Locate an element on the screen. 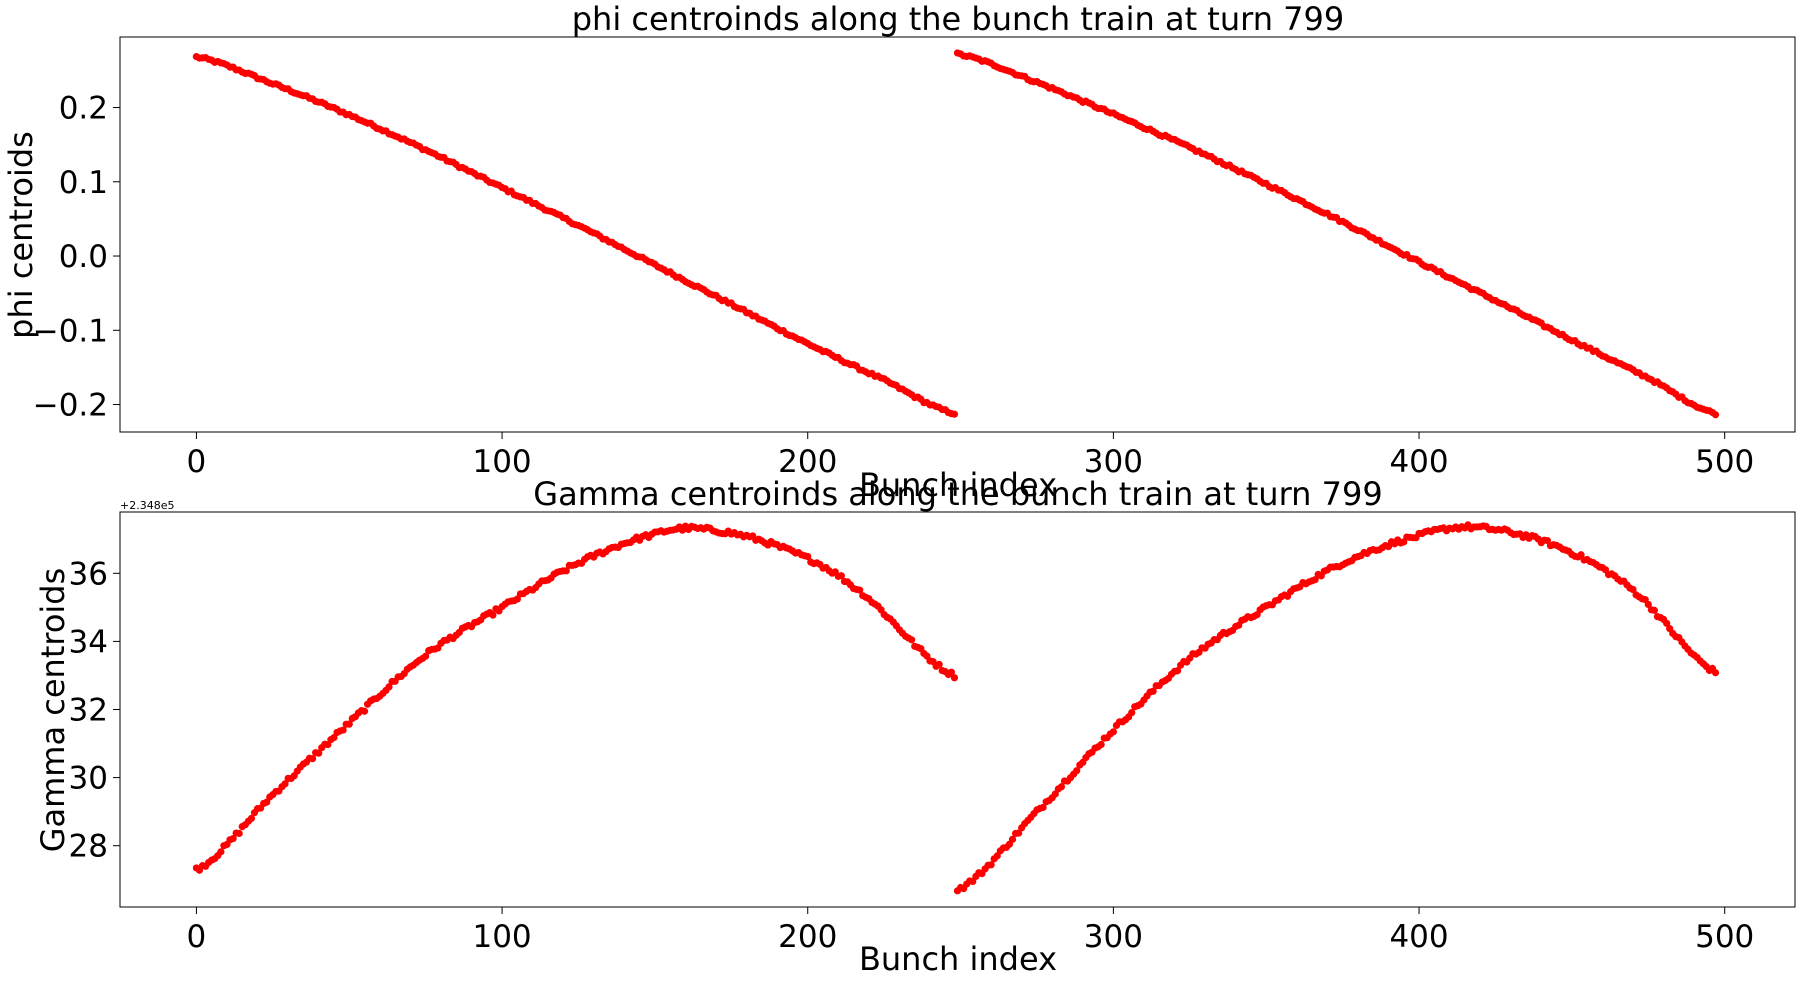 This screenshot has height=986, width=1801. phi-chart-x-tick-label: 100 is located at coordinates (501, 462).